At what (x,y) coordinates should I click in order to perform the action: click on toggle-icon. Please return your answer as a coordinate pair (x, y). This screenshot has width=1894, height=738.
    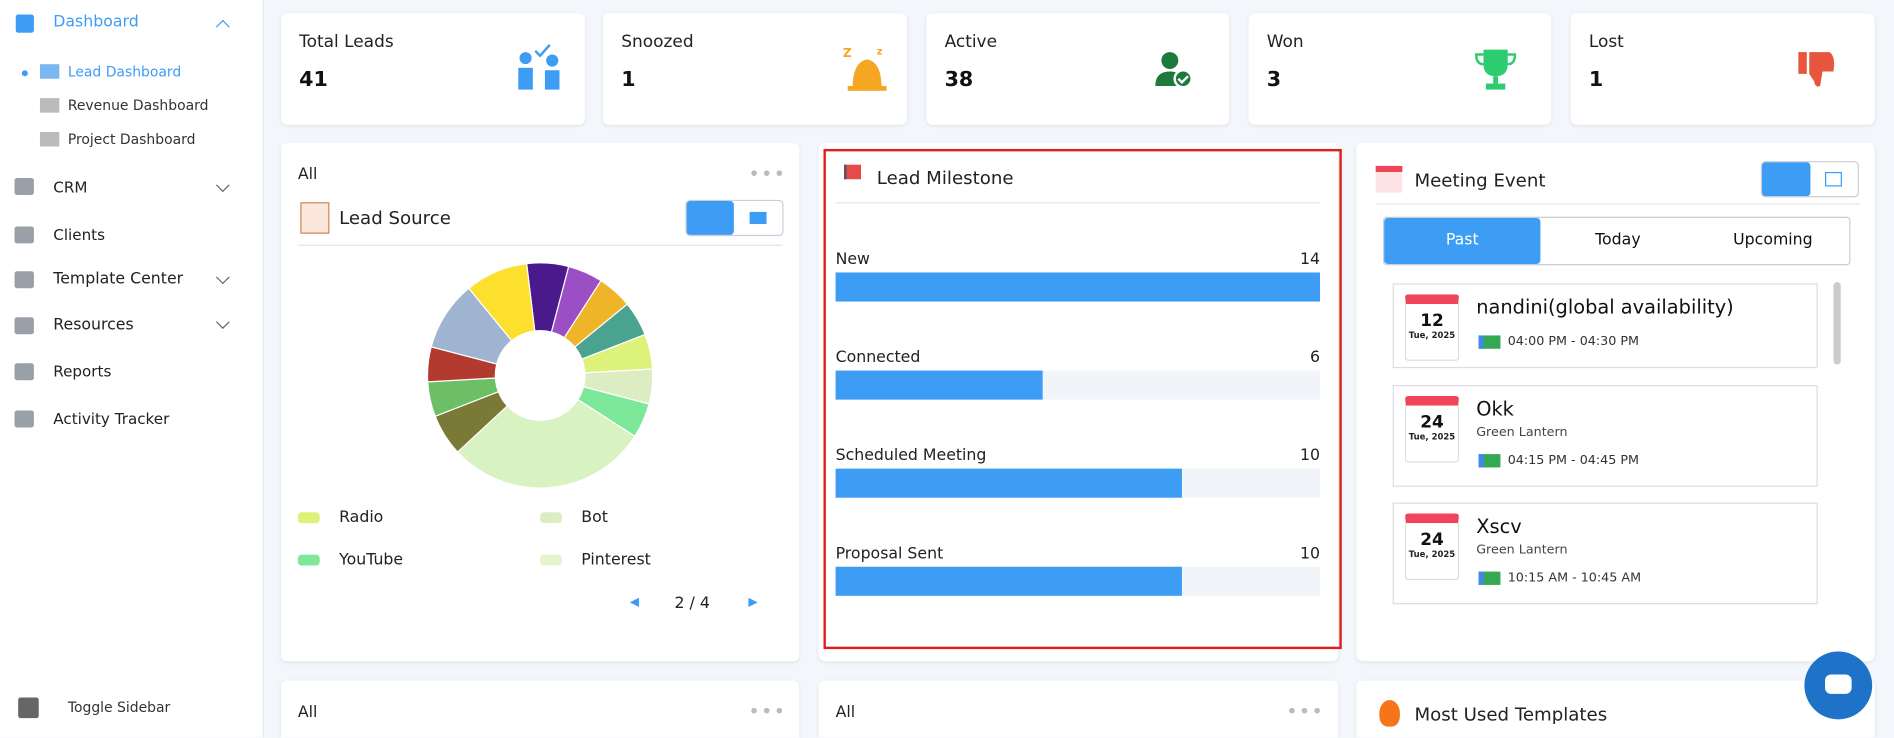
    Looking at the image, I should click on (28, 708).